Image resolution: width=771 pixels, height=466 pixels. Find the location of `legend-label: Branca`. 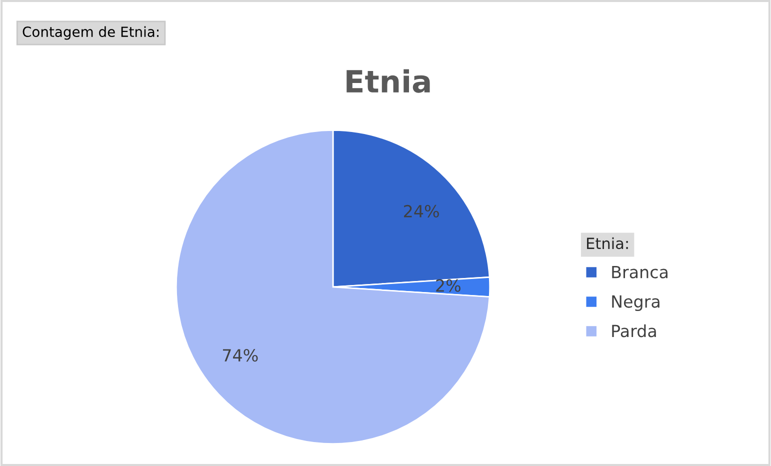

legend-label: Branca is located at coordinates (640, 272).